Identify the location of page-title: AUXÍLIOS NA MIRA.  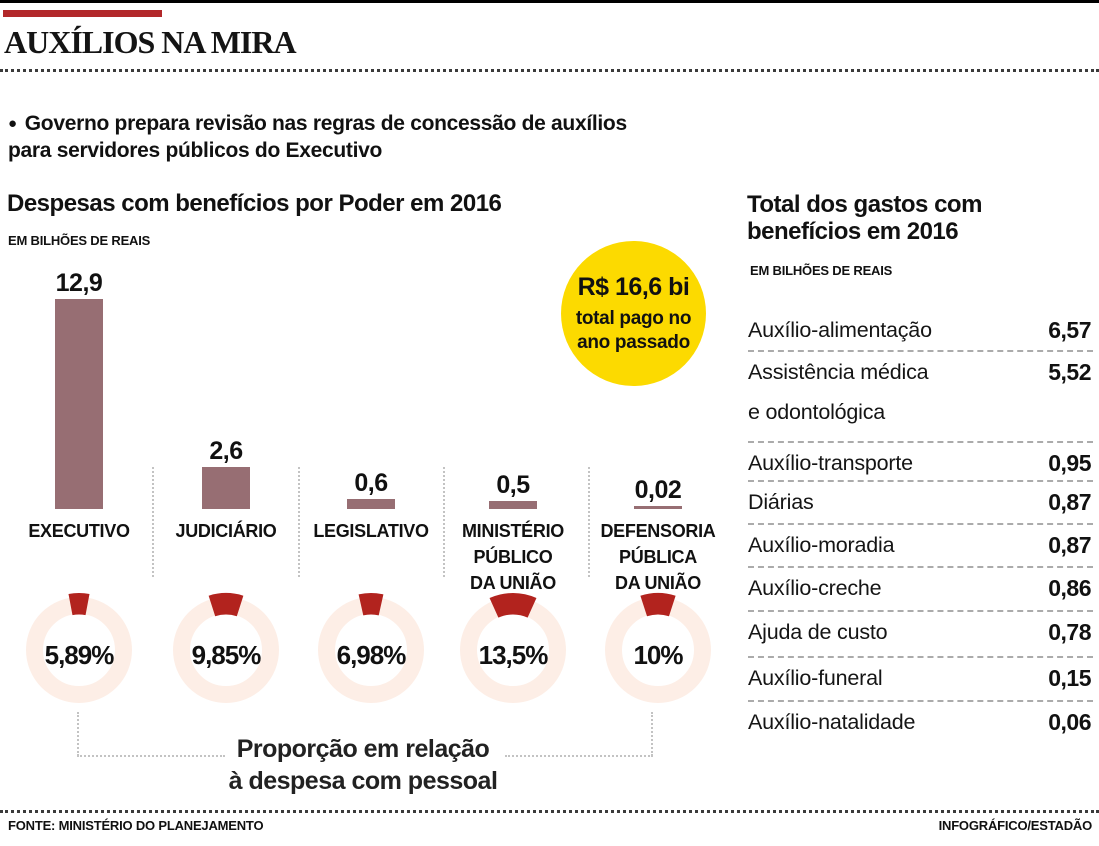
(150, 42).